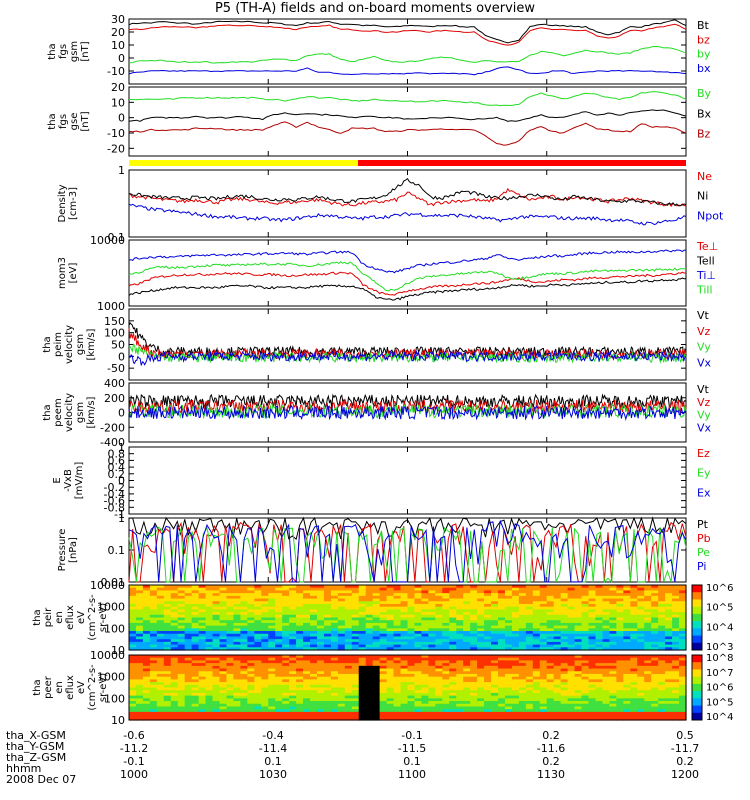 Image resolution: width=750 pixels, height=800 pixels. Describe the element at coordinates (116, 148) in the screenshot. I see `y-tick-label: -20` at that location.